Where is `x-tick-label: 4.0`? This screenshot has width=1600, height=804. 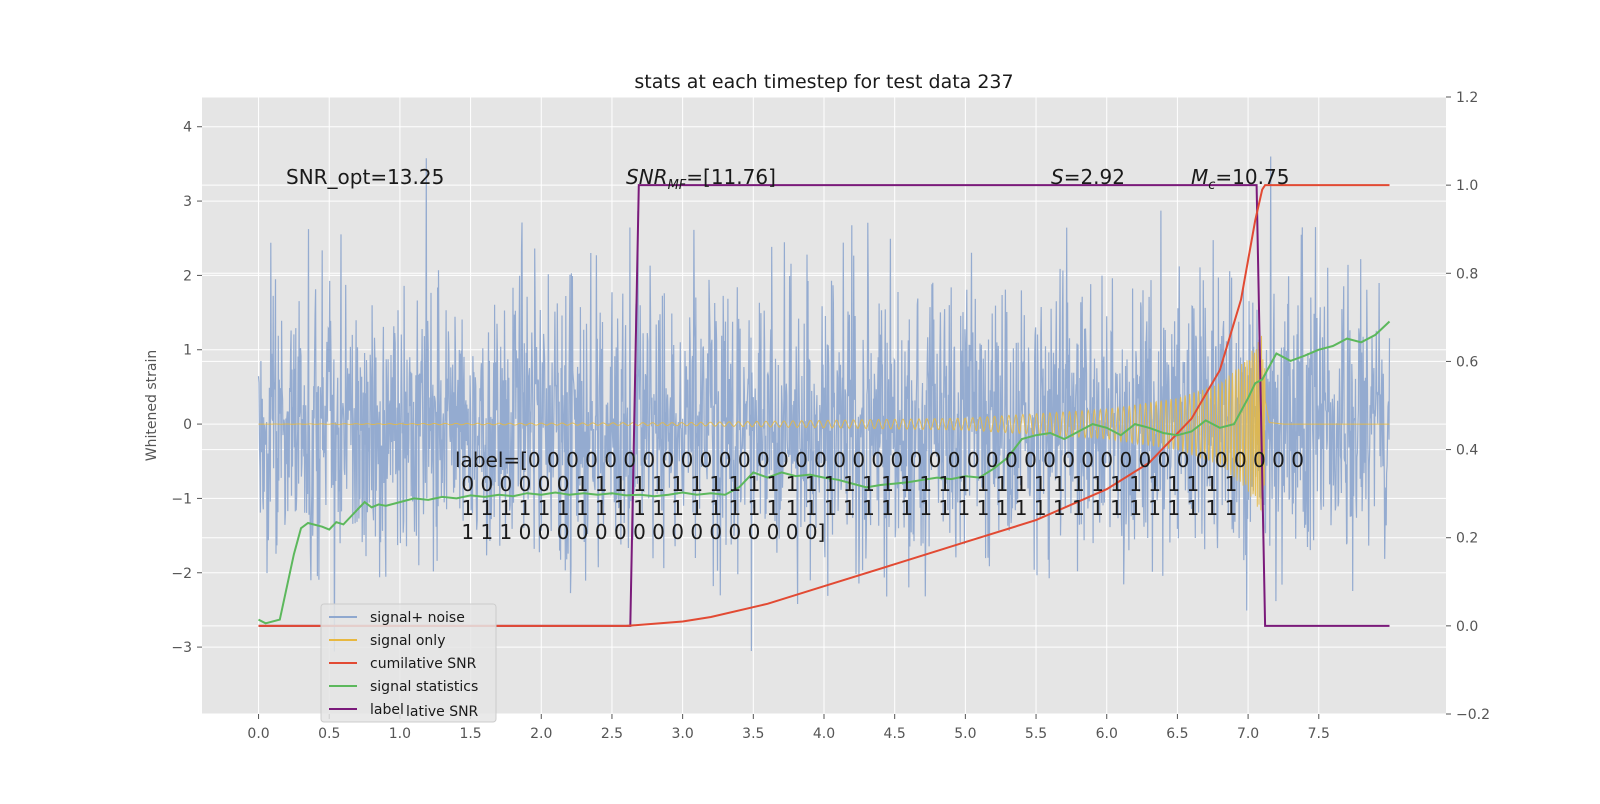
x-tick-label: 4.0 is located at coordinates (824, 734).